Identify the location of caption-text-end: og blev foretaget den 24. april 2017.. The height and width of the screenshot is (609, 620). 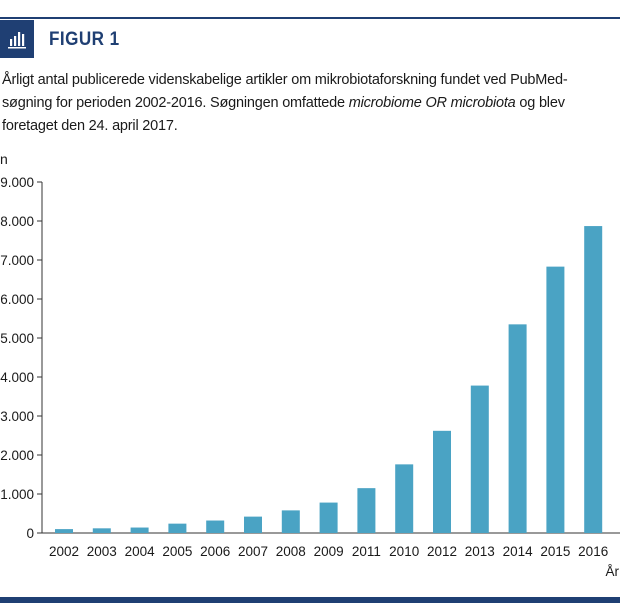
(283, 114).